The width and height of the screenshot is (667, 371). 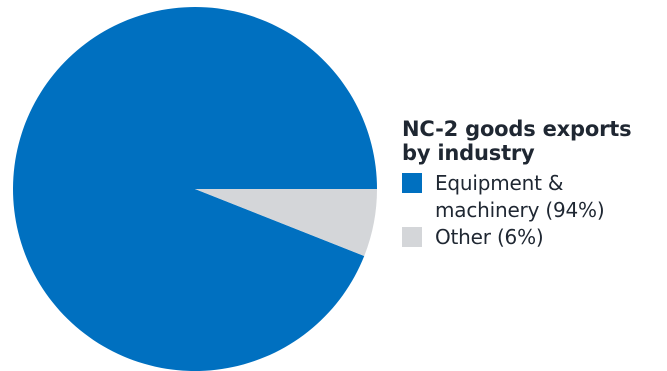 I want to click on legend-item-other: Other (6%), so click(x=533, y=237).